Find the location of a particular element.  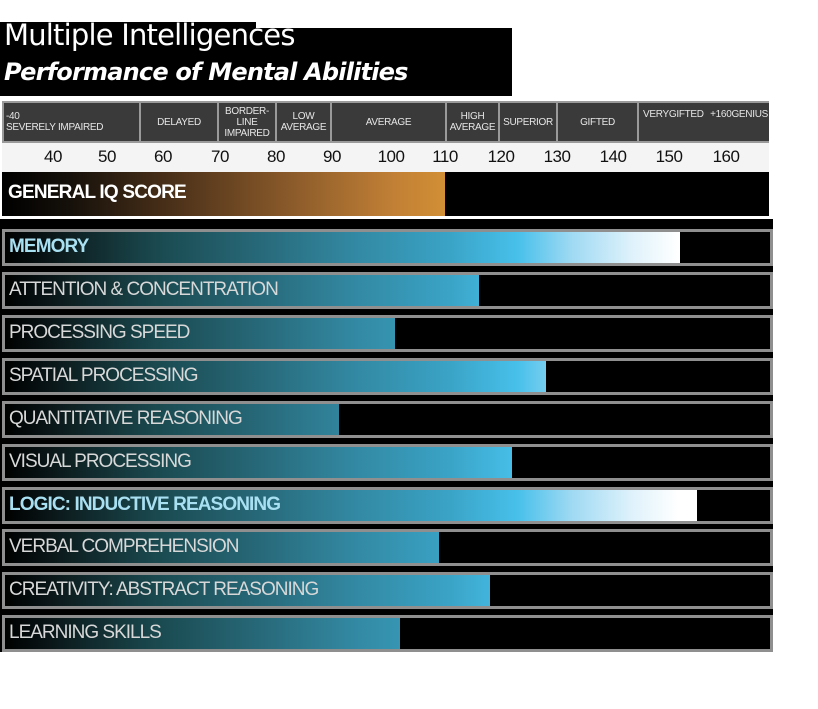

ability-label: PROCESSING SPEED is located at coordinates (99, 332).